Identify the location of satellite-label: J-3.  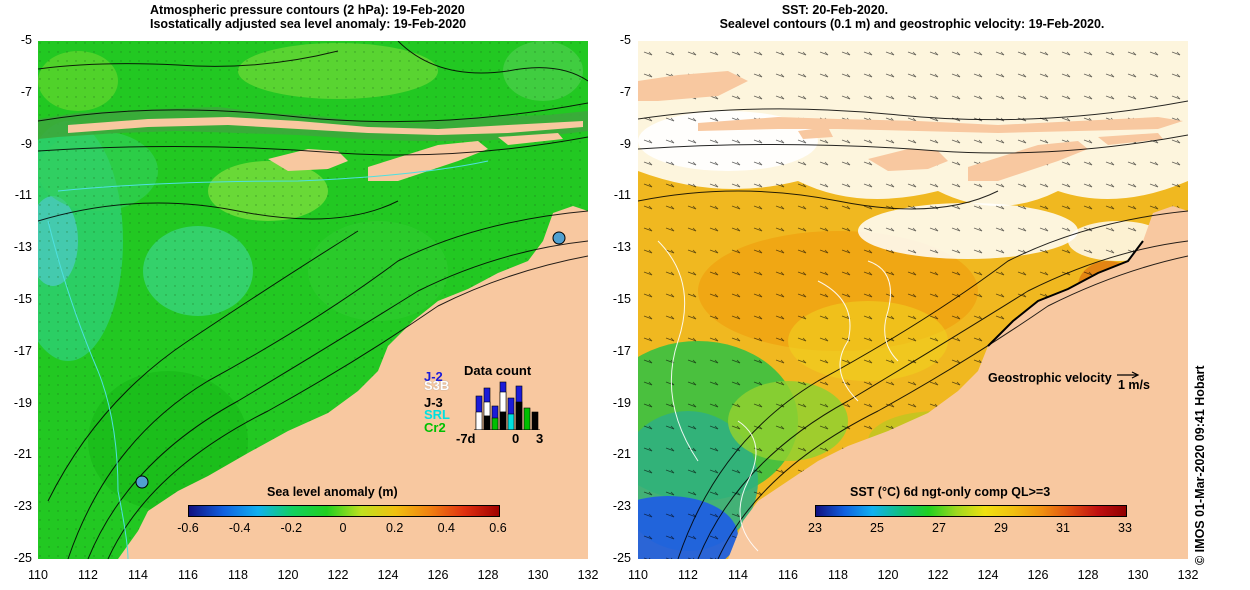
(433, 402).